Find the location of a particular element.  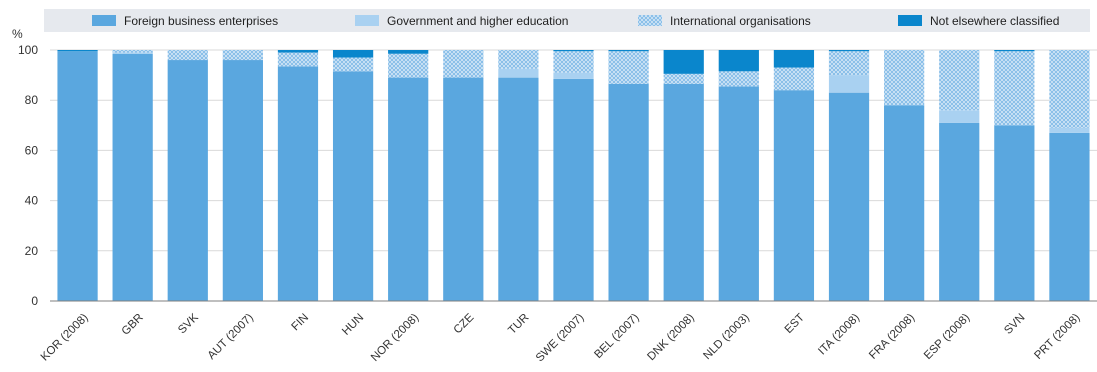

x-tick-label: ESP (2008) is located at coordinates (947, 337).